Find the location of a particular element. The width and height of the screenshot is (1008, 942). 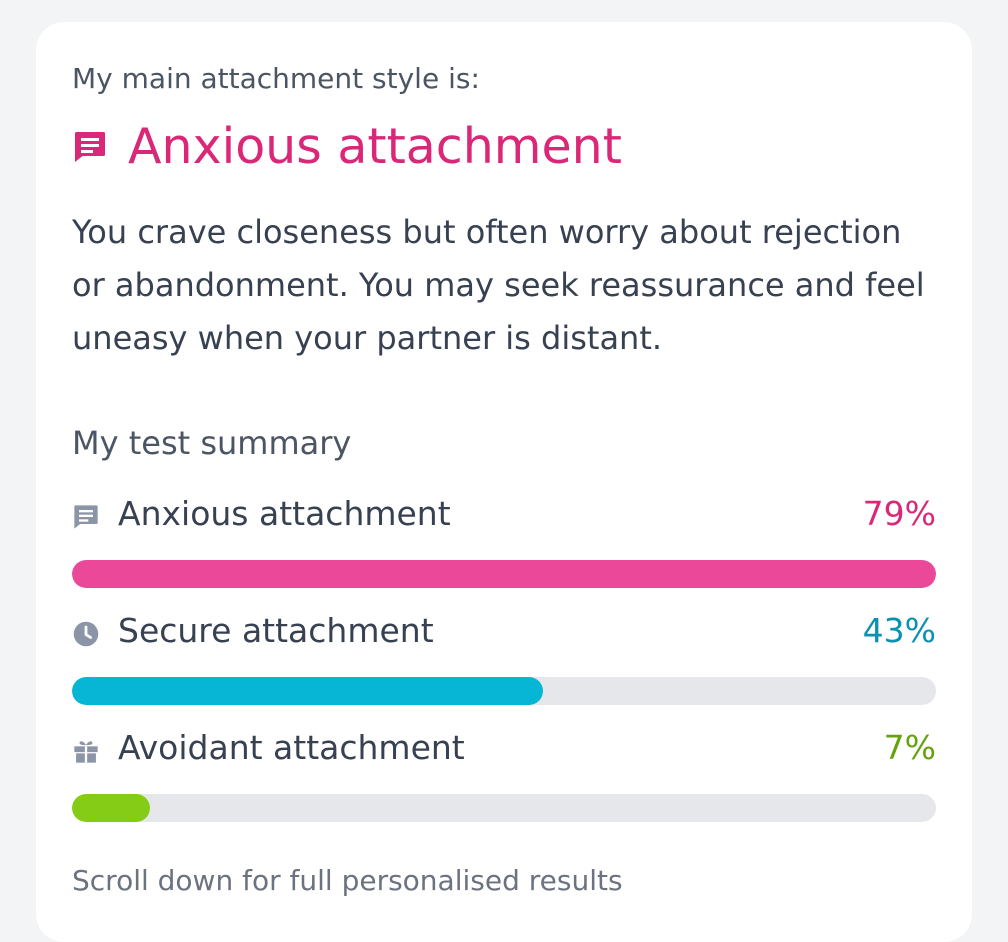

main-style-title: Anxious attachment is located at coordinates (375, 146).